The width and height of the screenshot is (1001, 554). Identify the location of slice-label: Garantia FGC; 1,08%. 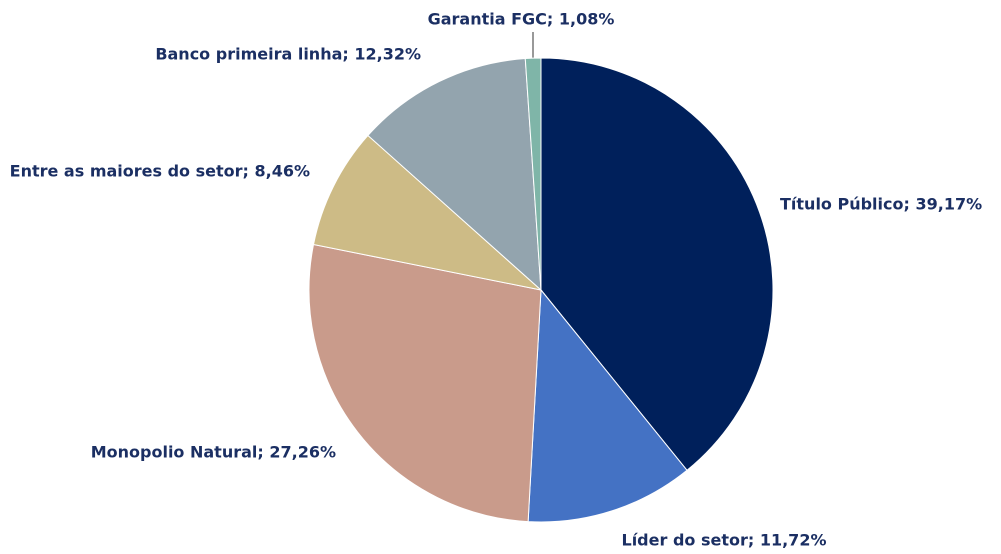
(521, 19).